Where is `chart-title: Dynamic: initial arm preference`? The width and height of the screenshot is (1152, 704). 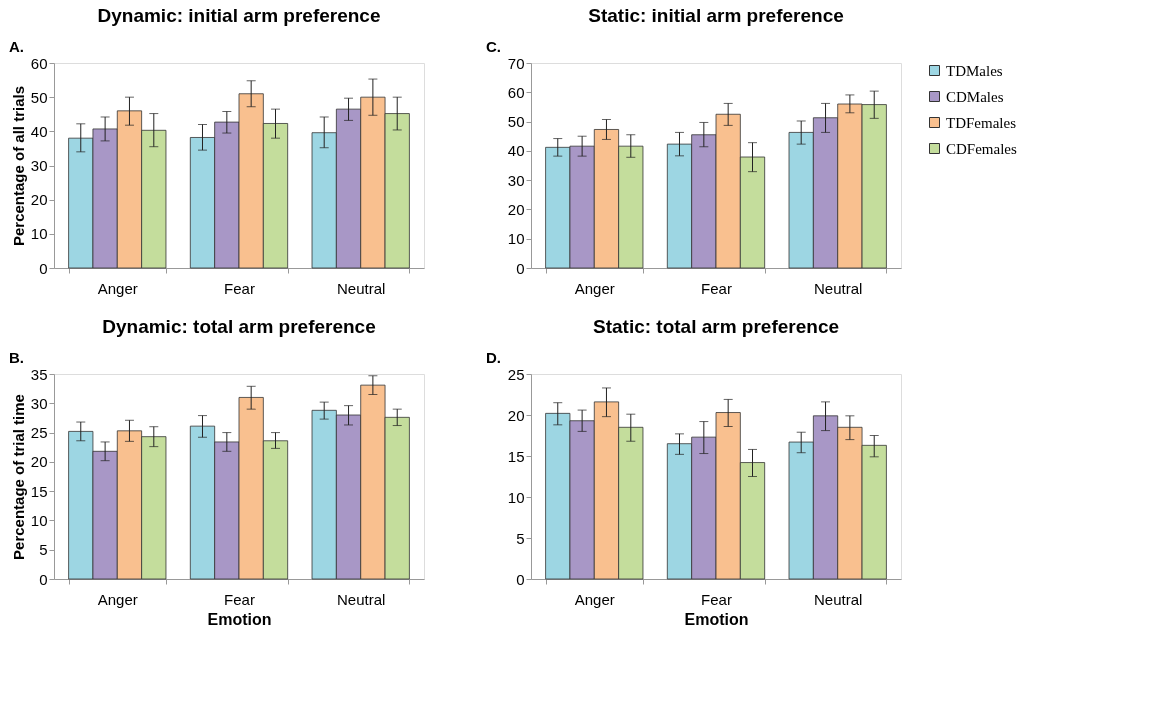
chart-title: Dynamic: initial arm preference is located at coordinates (239, 15).